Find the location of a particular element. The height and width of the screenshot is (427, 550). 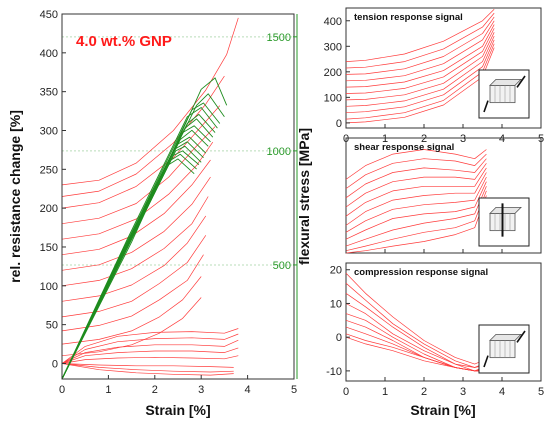

compression-x-tick-label: 4 is located at coordinates (502, 392).